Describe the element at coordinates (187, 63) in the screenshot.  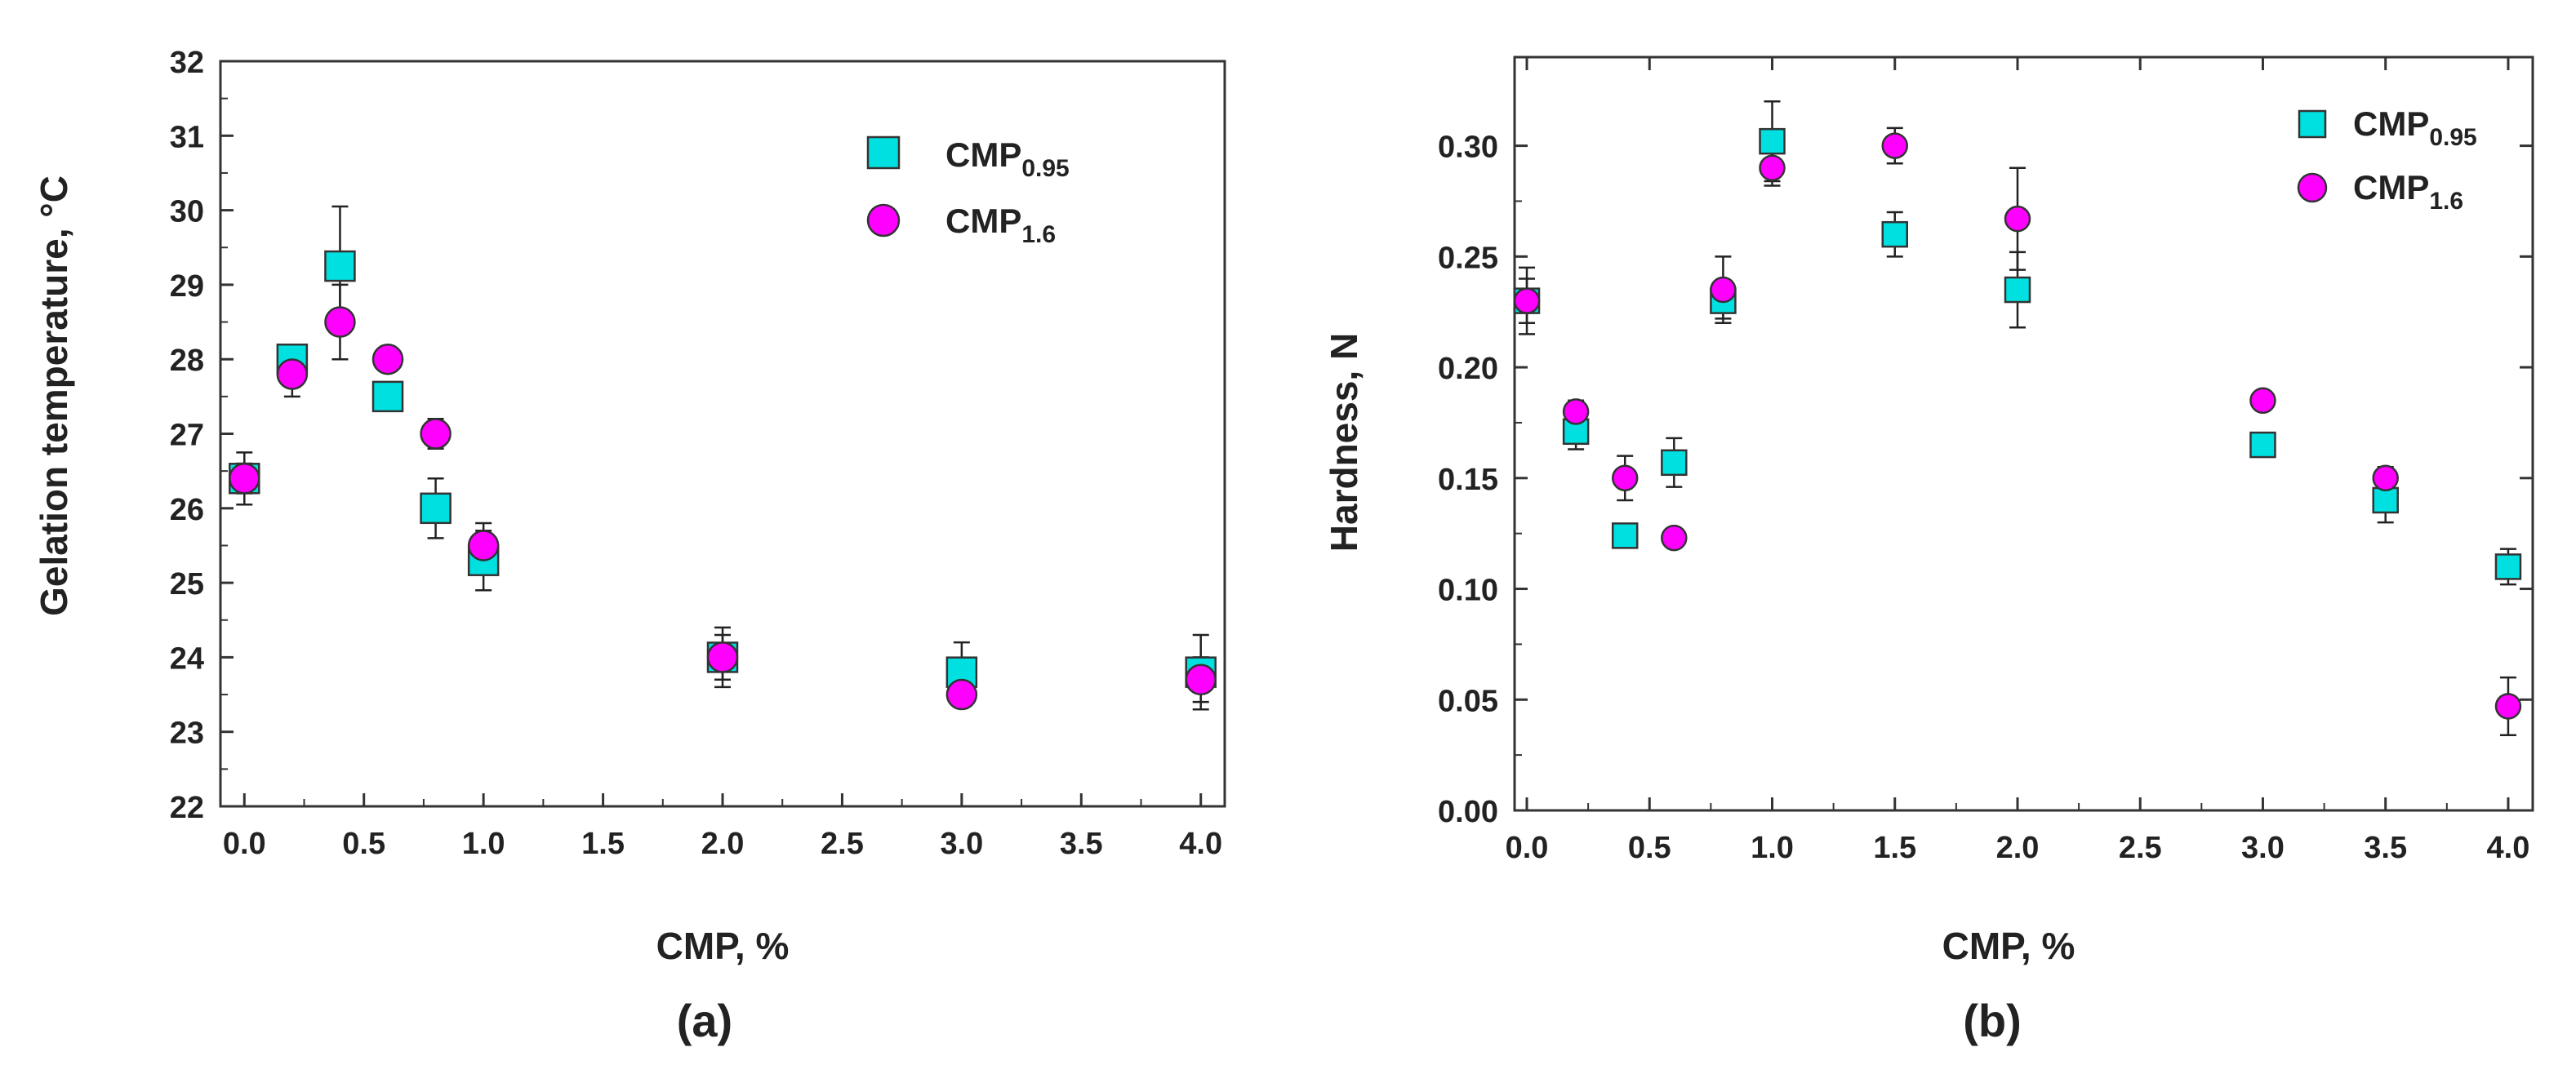
I see `y-tick-label-a: 32` at that location.